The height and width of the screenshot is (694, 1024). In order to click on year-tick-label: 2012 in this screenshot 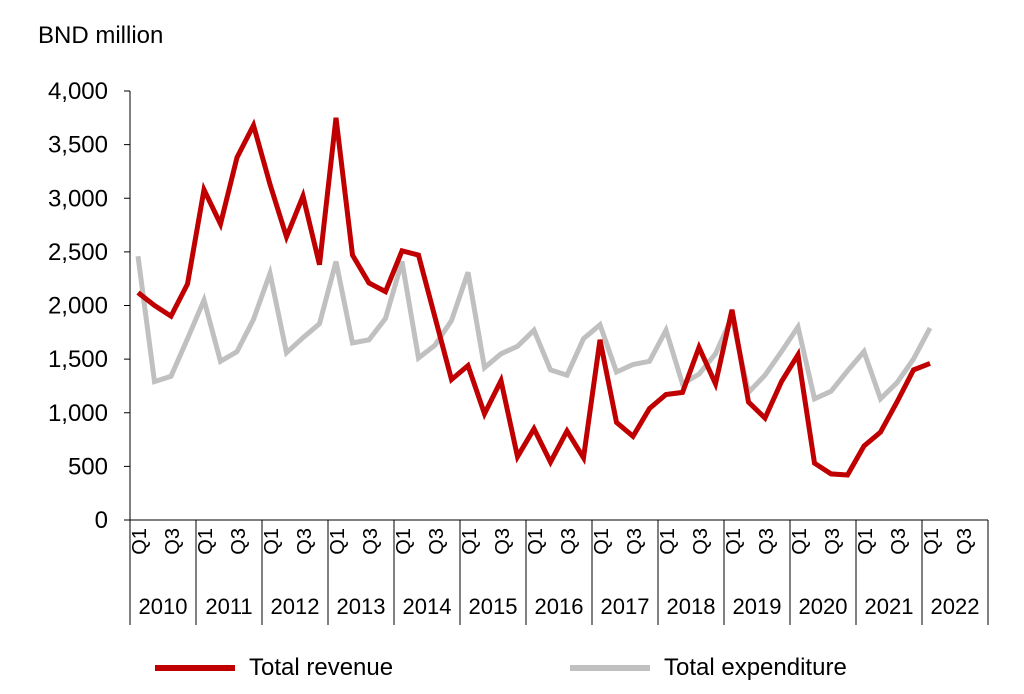, I will do `click(295, 606)`.